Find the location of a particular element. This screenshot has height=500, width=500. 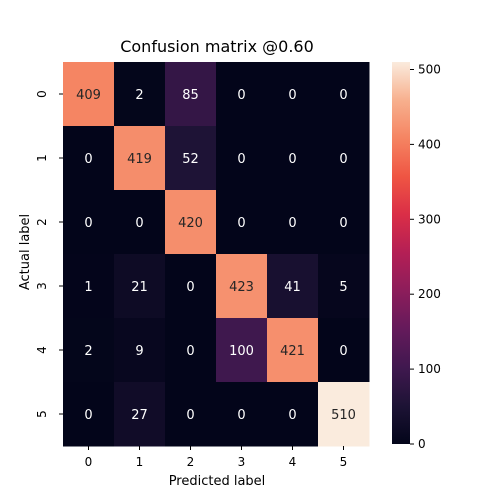

x-tick-label: 3 is located at coordinates (242, 462).